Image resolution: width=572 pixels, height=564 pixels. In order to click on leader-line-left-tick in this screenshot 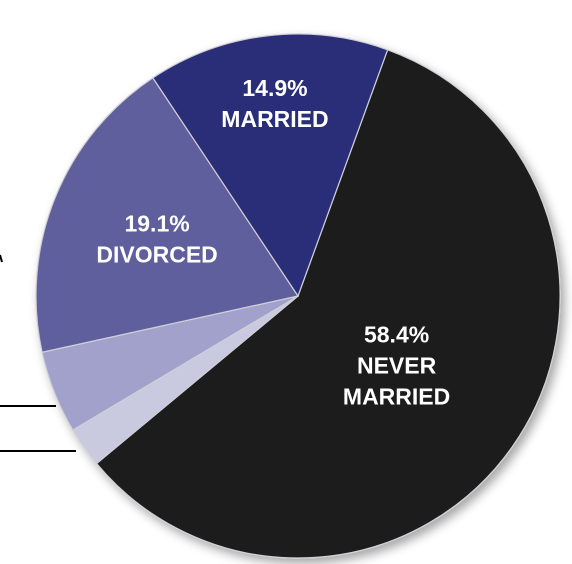, I will do `click(1, 258)`.